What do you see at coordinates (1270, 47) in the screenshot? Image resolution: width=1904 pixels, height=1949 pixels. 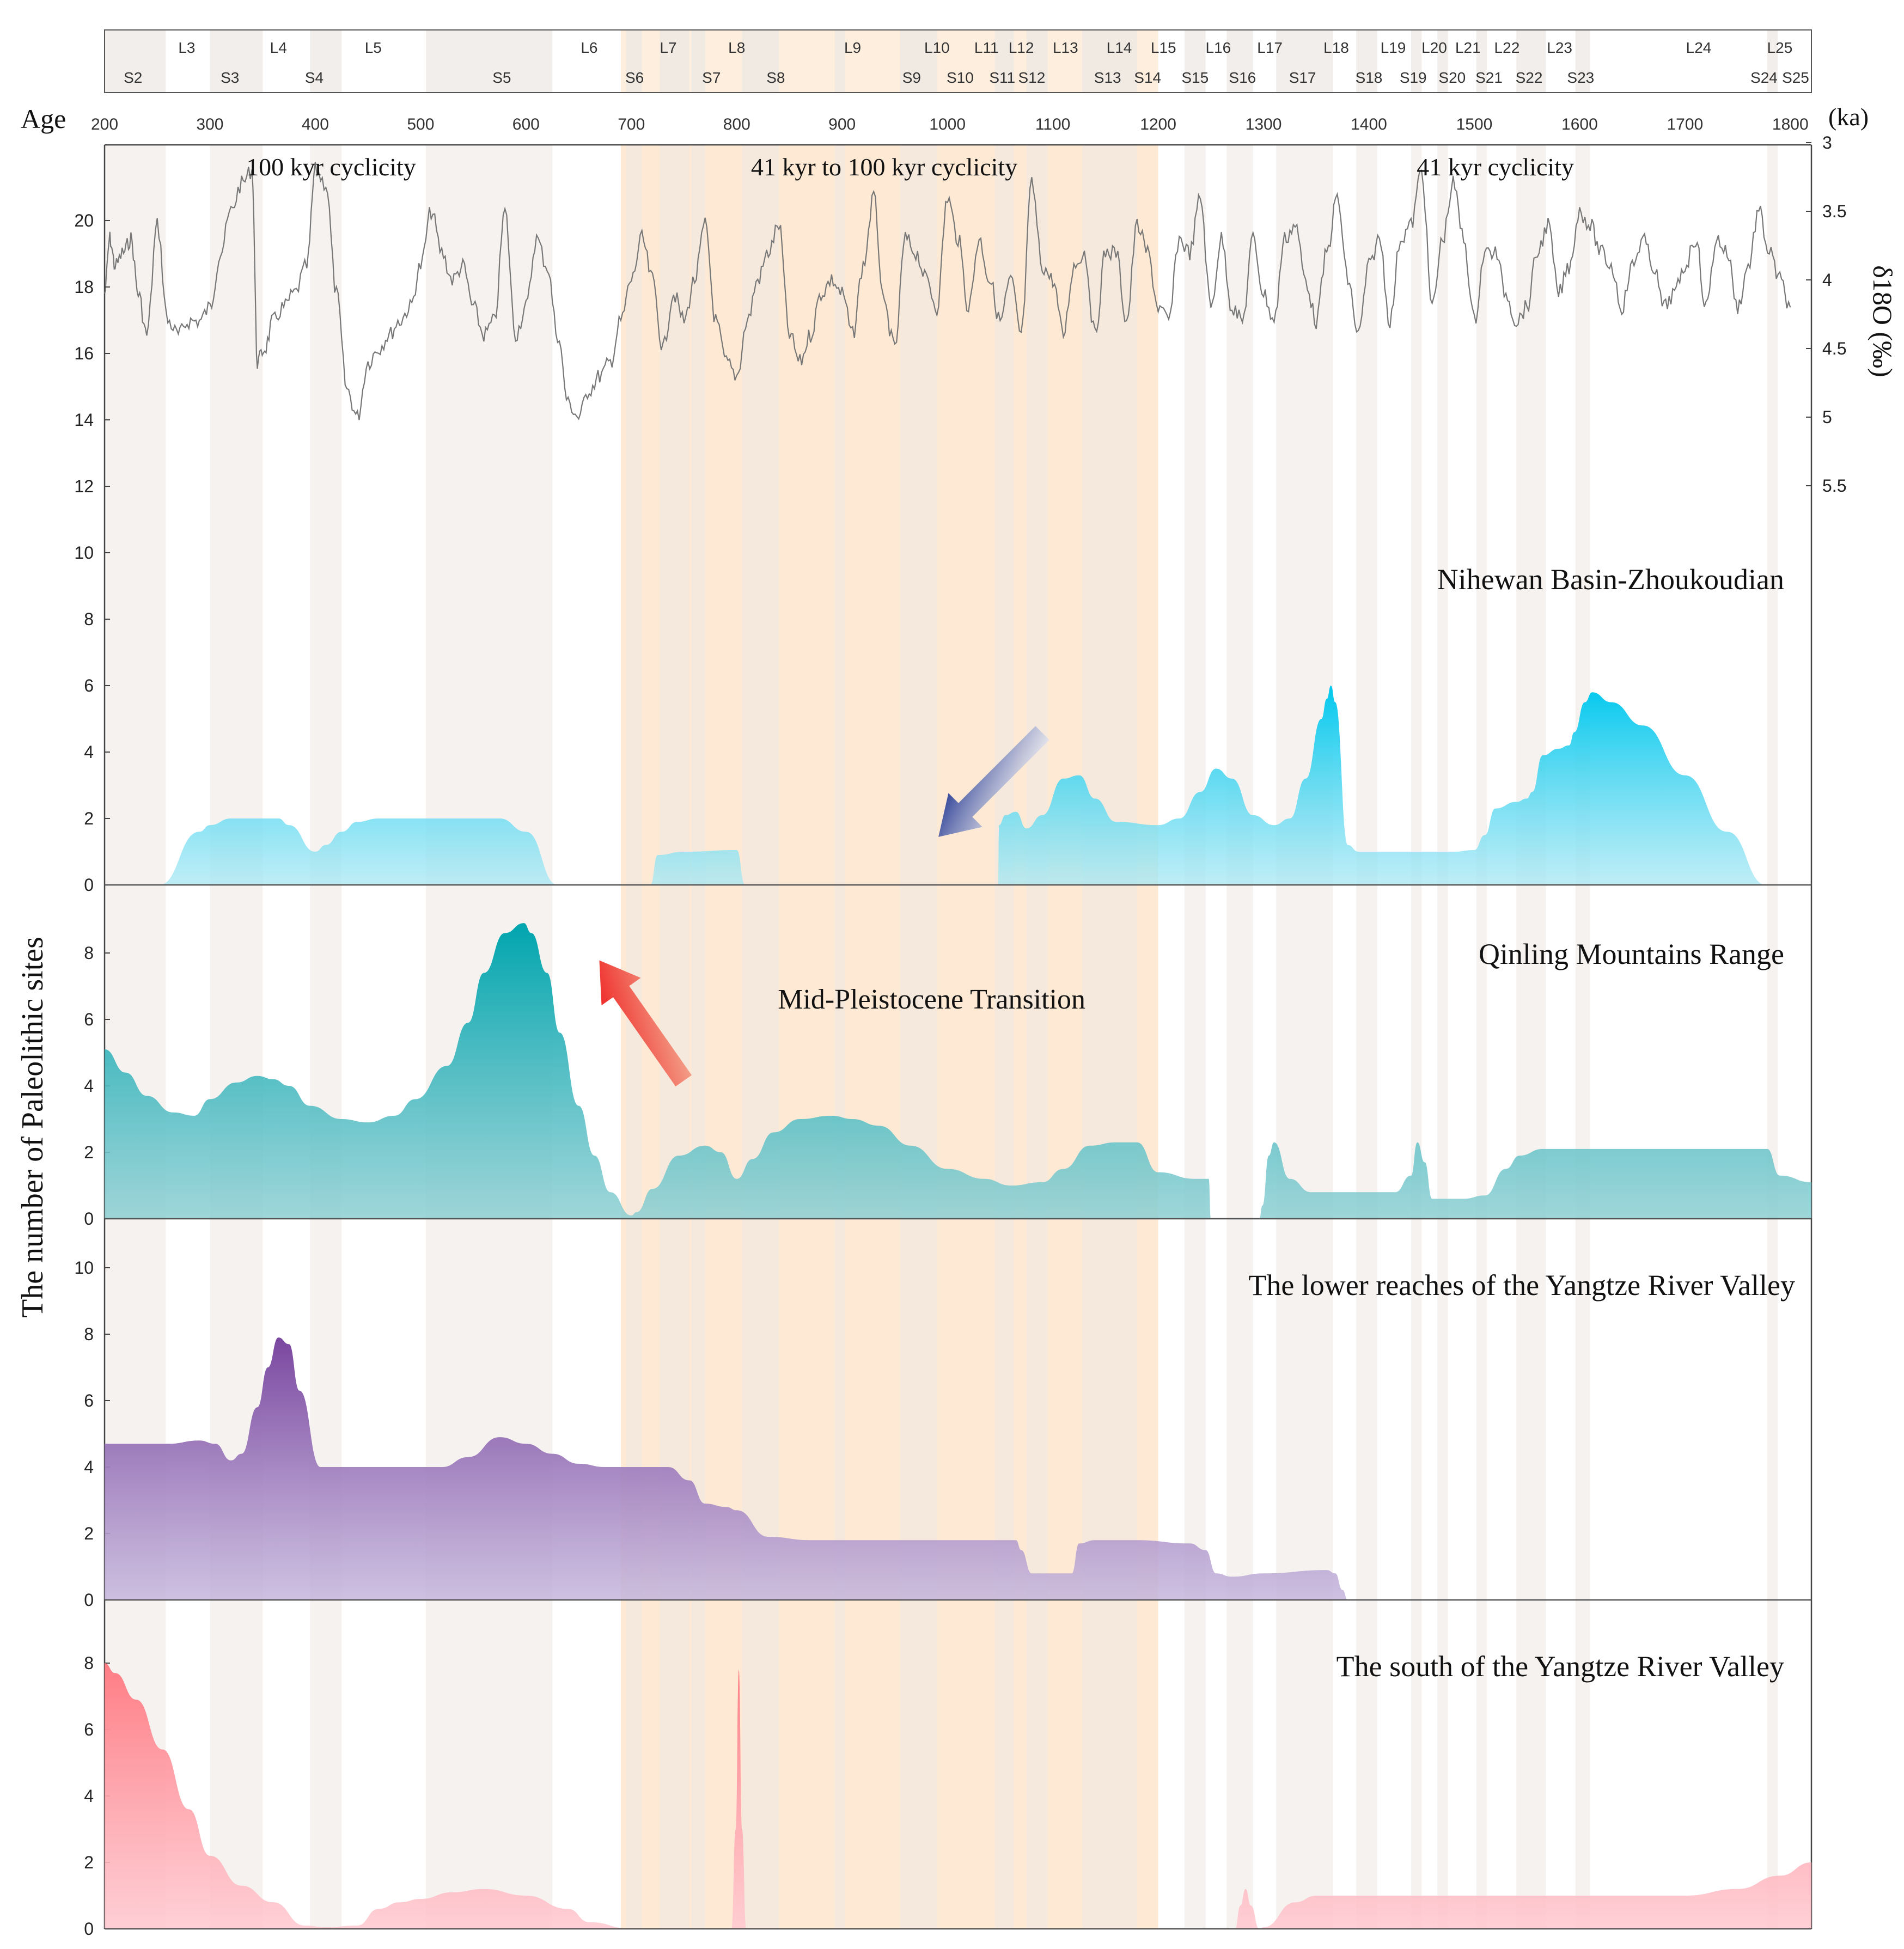 I see `loess-label: L17` at bounding box center [1270, 47].